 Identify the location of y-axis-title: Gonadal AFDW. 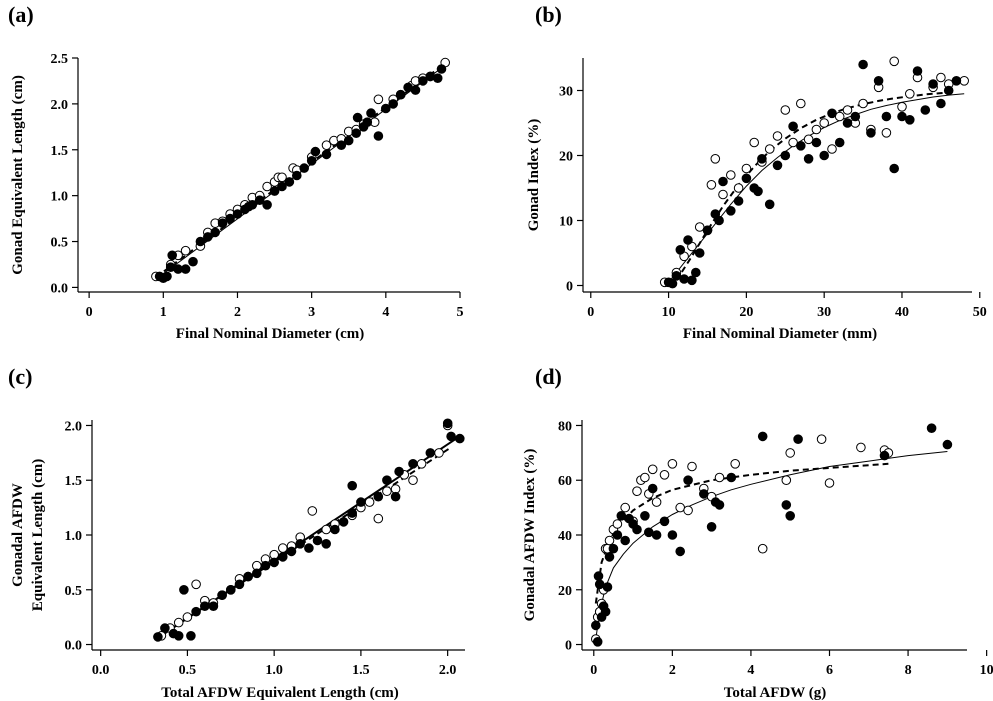
(18, 535).